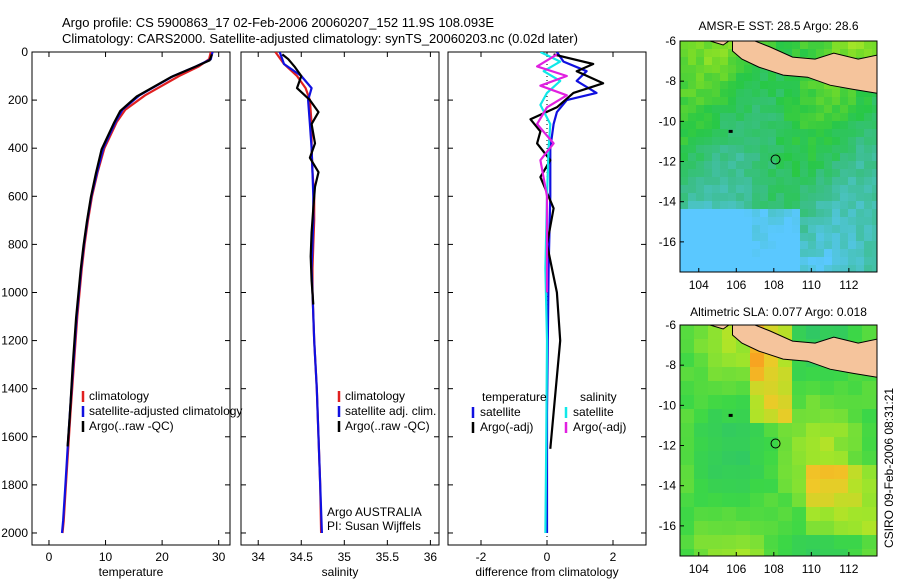  I want to click on x-tick-label-temperature: 20, so click(162, 557).